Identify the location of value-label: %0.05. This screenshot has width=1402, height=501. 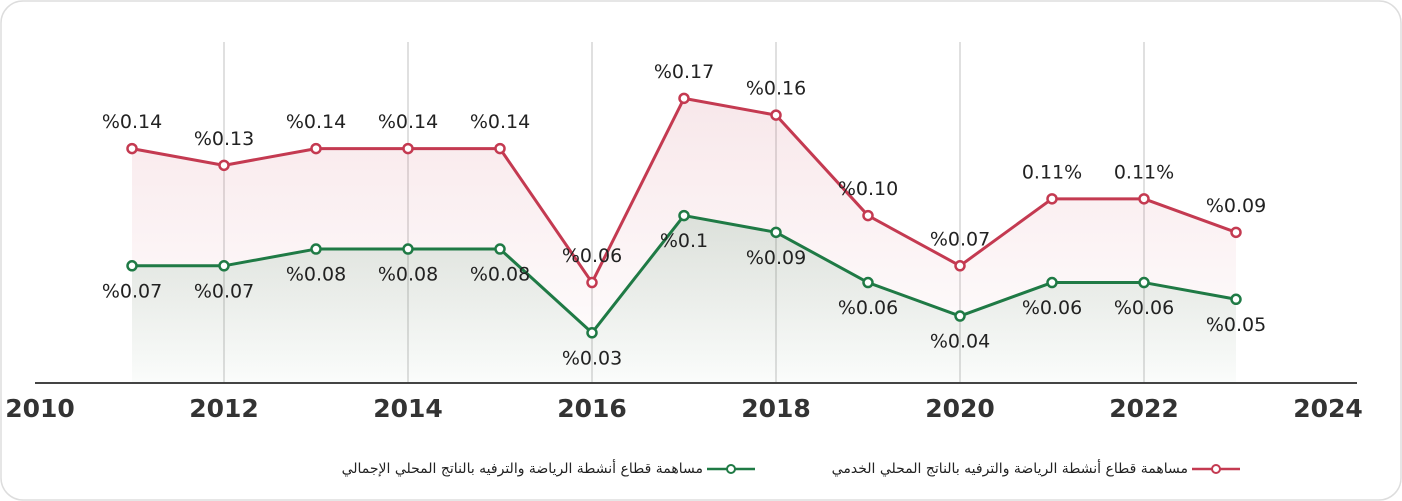
(1236, 325).